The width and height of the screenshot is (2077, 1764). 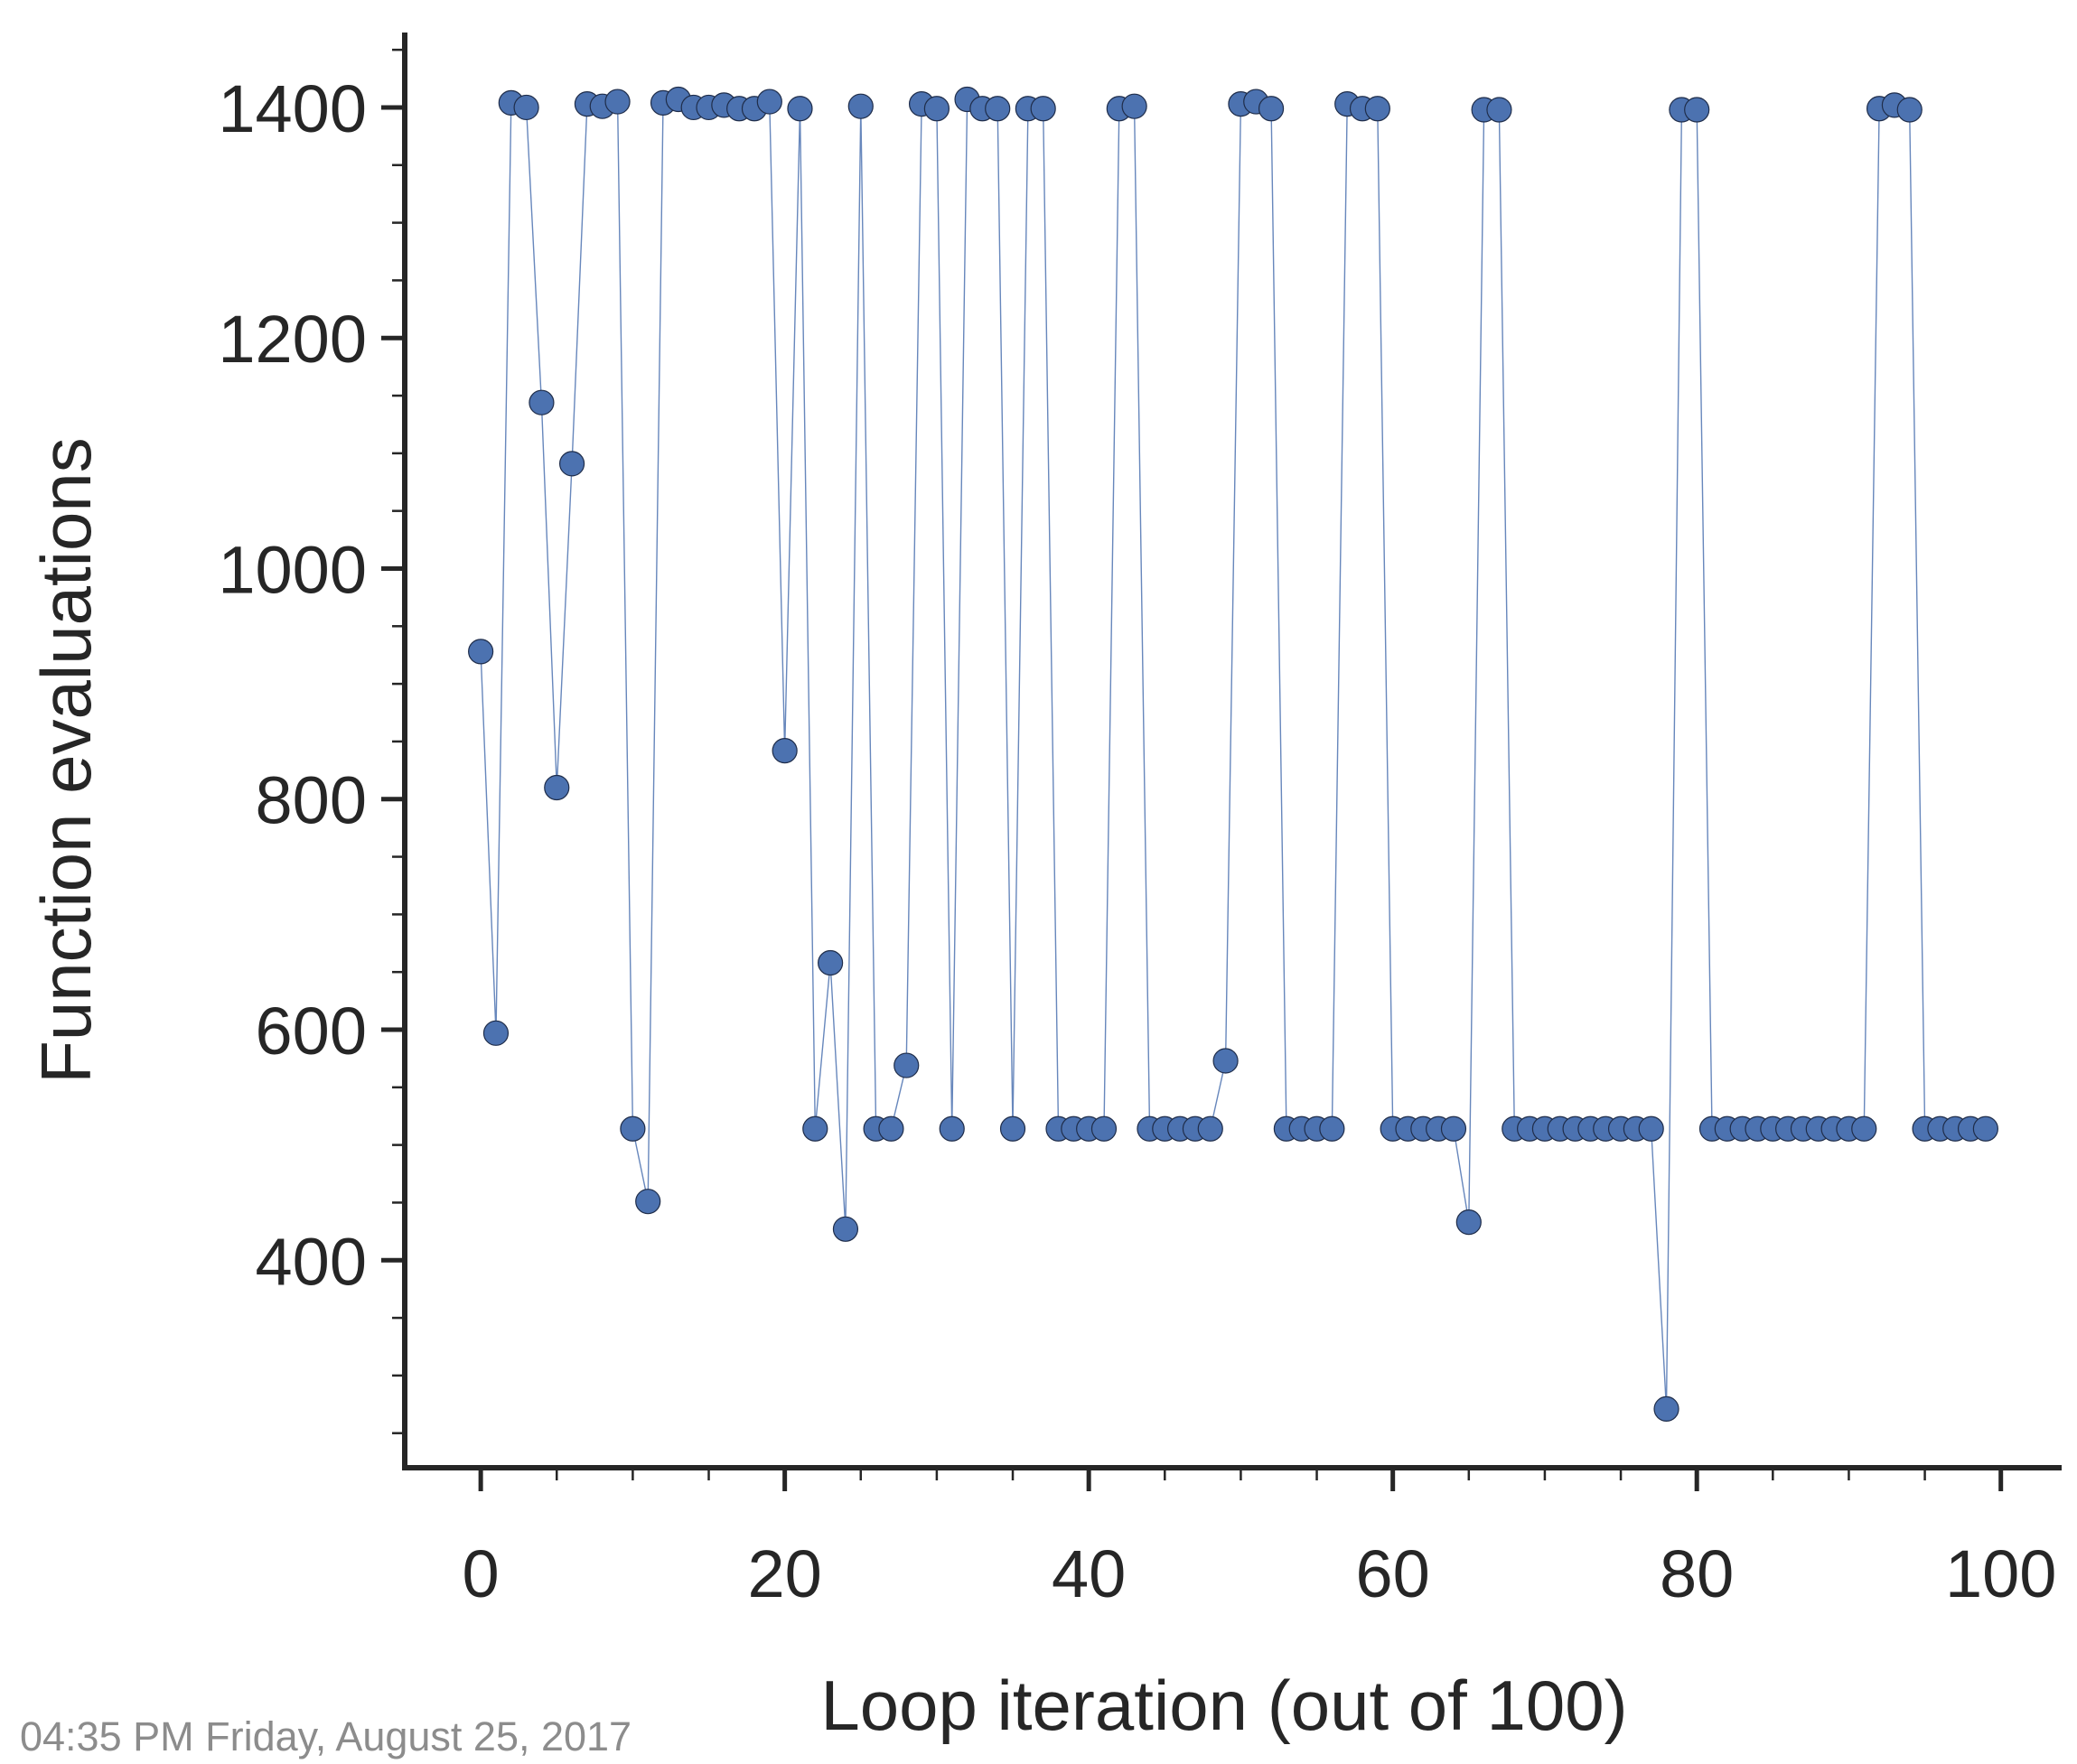 I want to click on y-tick-label: 1400, so click(x=292, y=108).